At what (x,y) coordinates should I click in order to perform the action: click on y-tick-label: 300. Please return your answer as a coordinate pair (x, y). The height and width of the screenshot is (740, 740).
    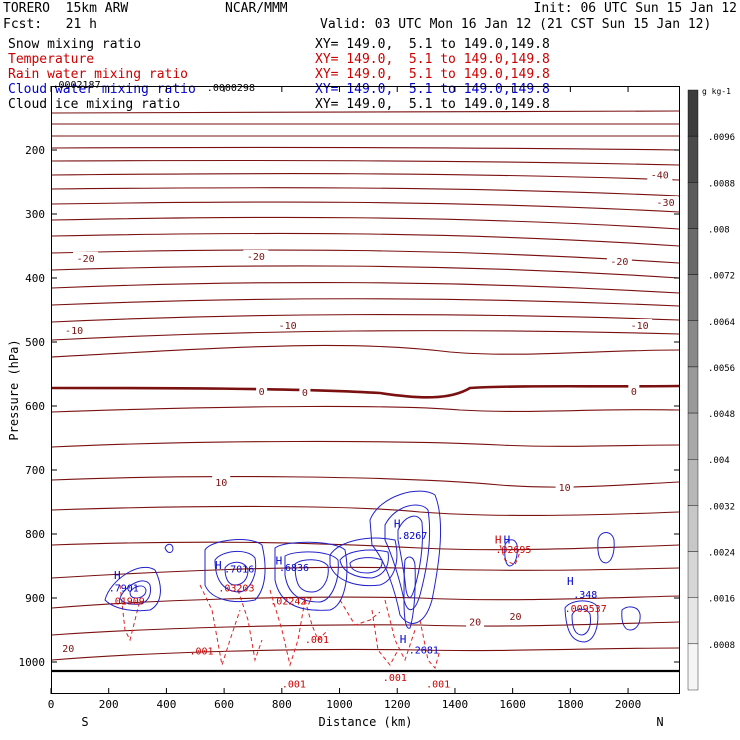
    Looking at the image, I should click on (35, 214).